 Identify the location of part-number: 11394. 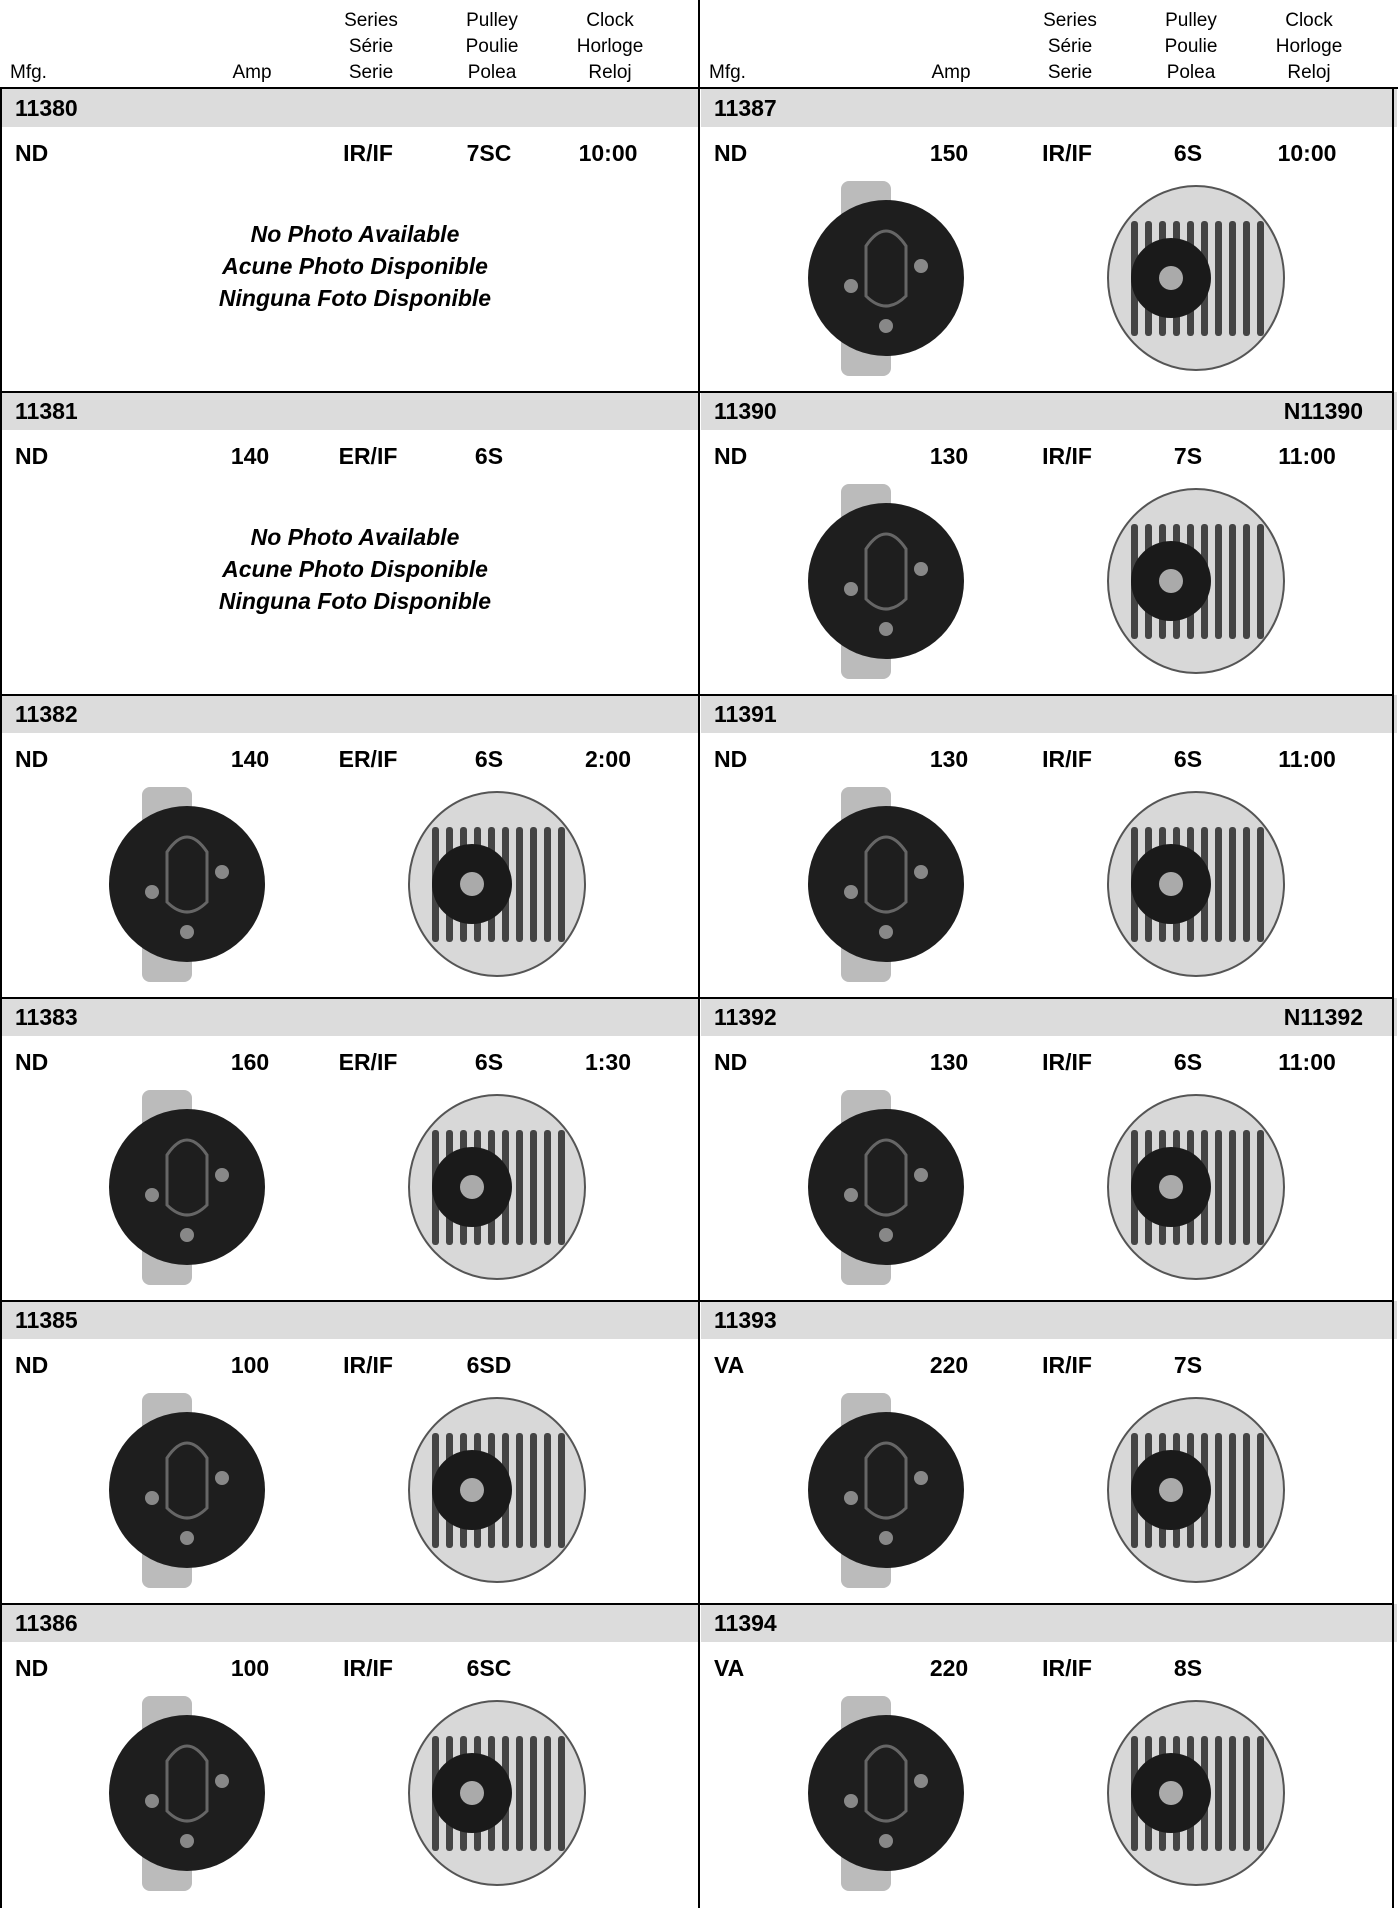
(745, 1623).